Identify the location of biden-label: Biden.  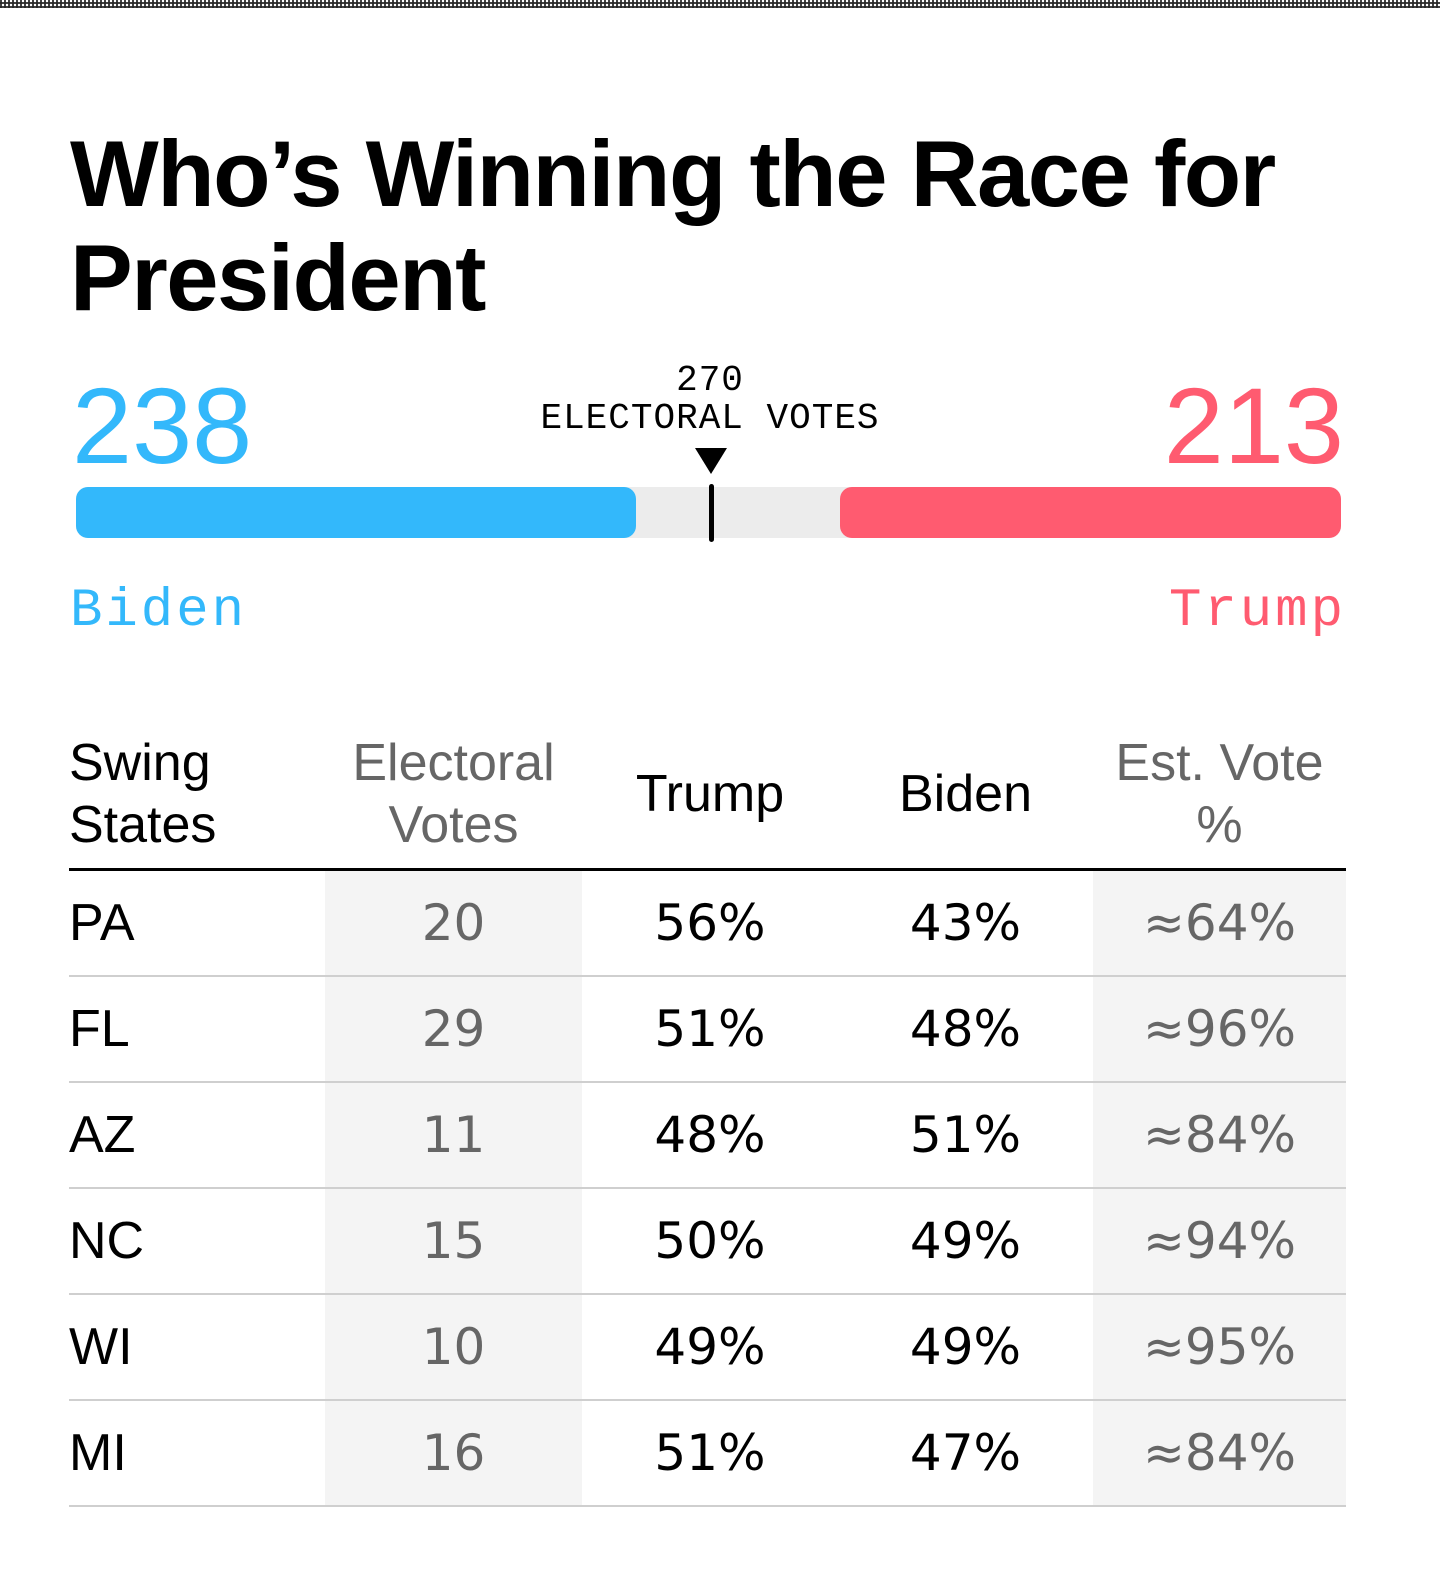
(159, 611).